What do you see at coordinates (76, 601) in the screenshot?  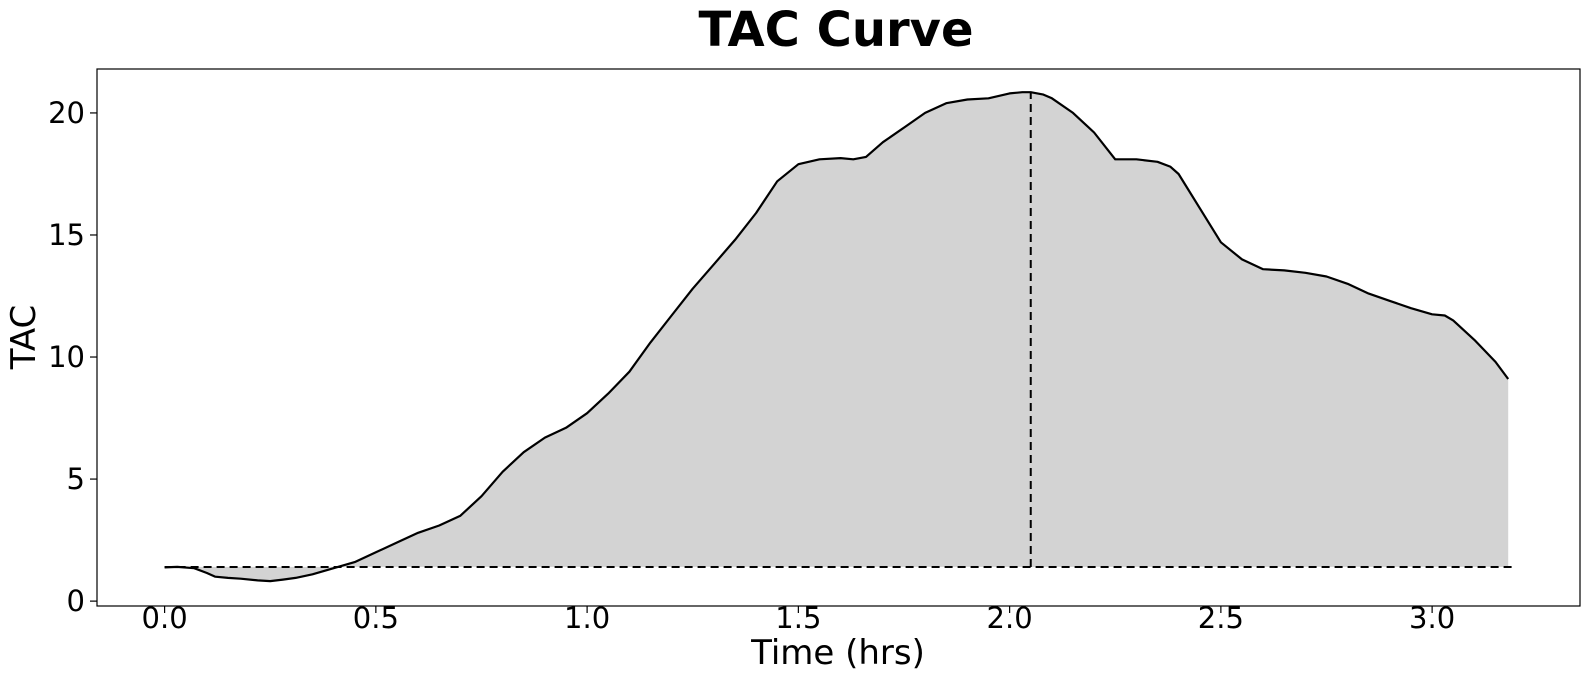 I see `y-tick-label: 0` at bounding box center [76, 601].